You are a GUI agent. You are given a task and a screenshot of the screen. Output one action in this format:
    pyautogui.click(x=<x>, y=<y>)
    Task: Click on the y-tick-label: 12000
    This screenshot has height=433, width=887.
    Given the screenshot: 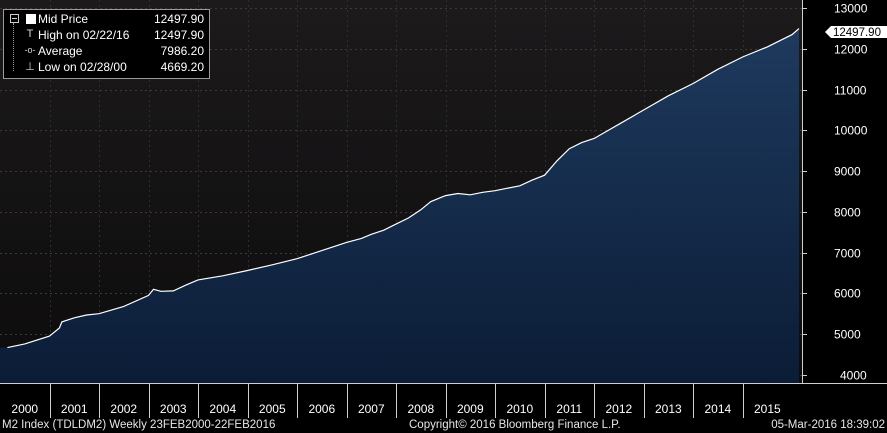 What is the action you would take?
    pyautogui.click(x=851, y=50)
    